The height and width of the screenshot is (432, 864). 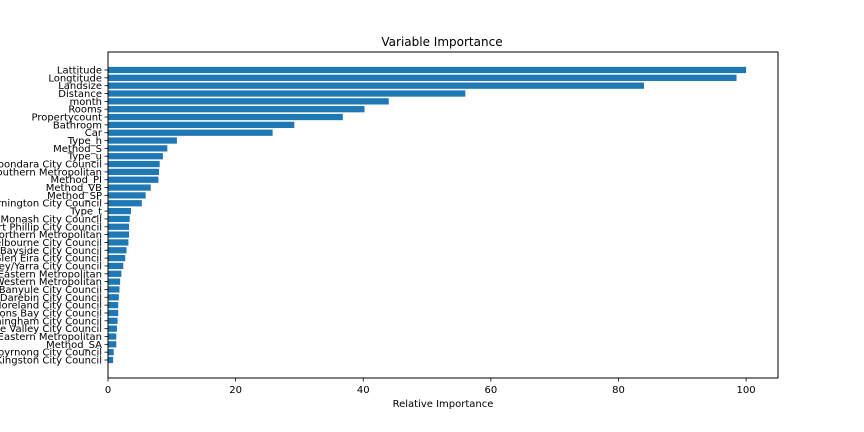 I want to click on y-tick-label: Method_VB, so click(x=74, y=188).